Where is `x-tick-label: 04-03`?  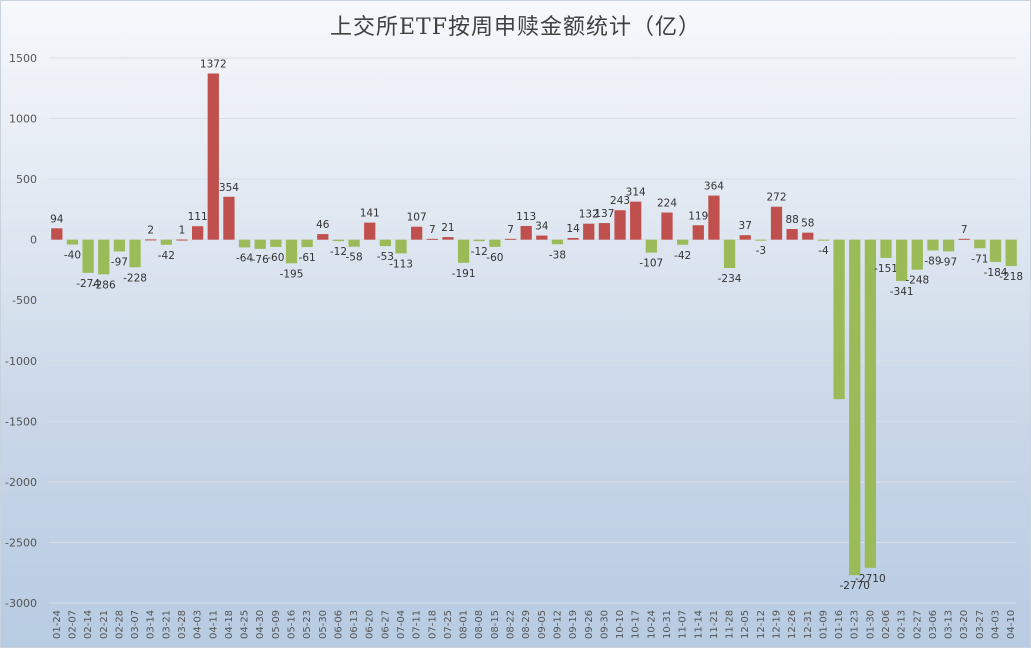 x-tick-label: 04-03 is located at coordinates (996, 624).